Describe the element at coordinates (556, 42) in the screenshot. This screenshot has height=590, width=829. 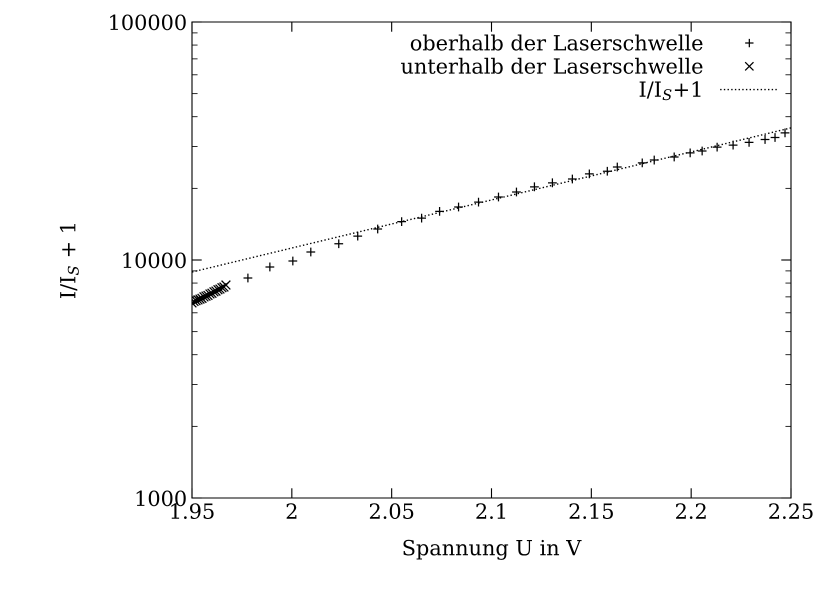
I see `legend-label: oberhalb der Laserschwelle` at that location.